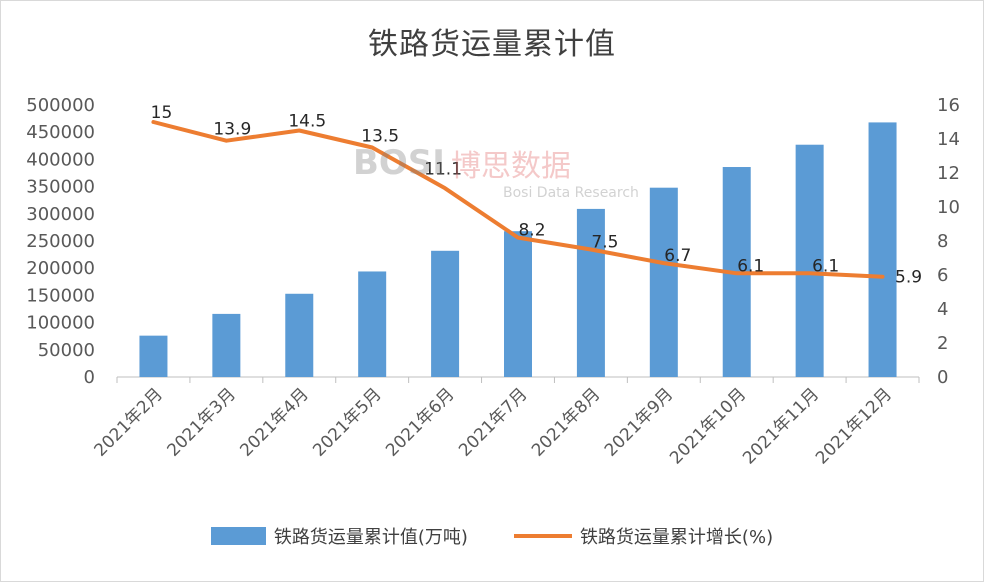 This screenshot has width=984, height=582. Describe the element at coordinates (942, 309) in the screenshot. I see `y-right-tick-label: 4` at that location.